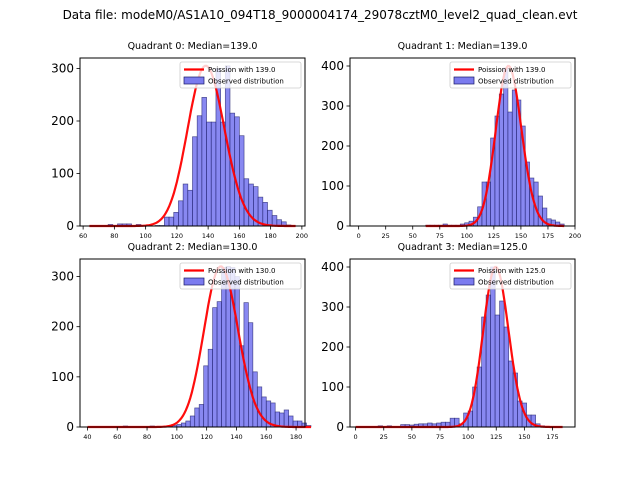 This screenshot has width=640, height=480. What do you see at coordinates (240, 276) in the screenshot?
I see `legend: Poission with 130.0 Observed distribution` at bounding box center [240, 276].